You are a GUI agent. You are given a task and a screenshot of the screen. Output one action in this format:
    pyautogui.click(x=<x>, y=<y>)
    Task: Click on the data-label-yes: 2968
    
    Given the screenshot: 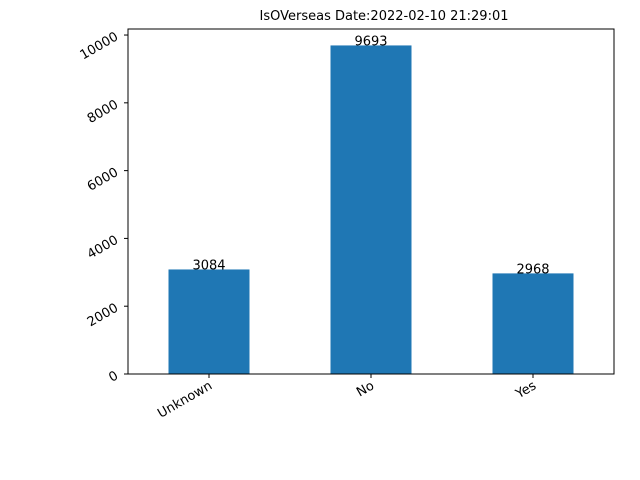 What is the action you would take?
    pyautogui.click(x=532, y=269)
    